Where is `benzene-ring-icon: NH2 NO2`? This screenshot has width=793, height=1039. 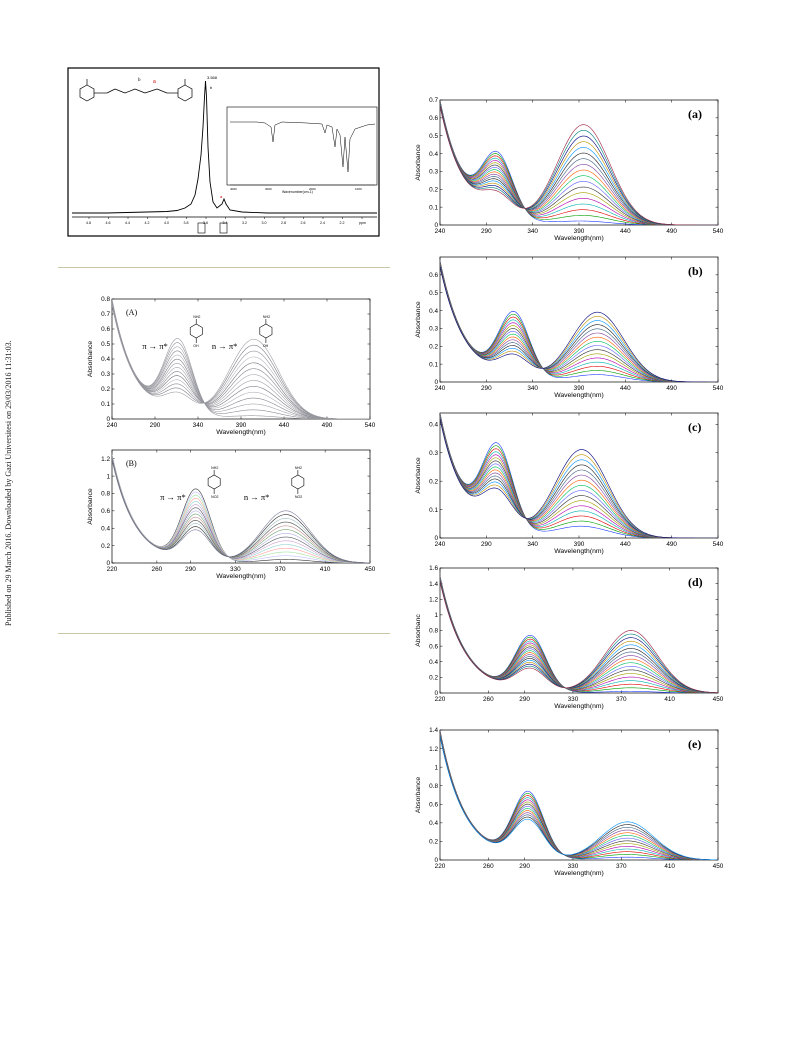
benzene-ring-icon: NH2 NO2 is located at coordinates (298, 482).